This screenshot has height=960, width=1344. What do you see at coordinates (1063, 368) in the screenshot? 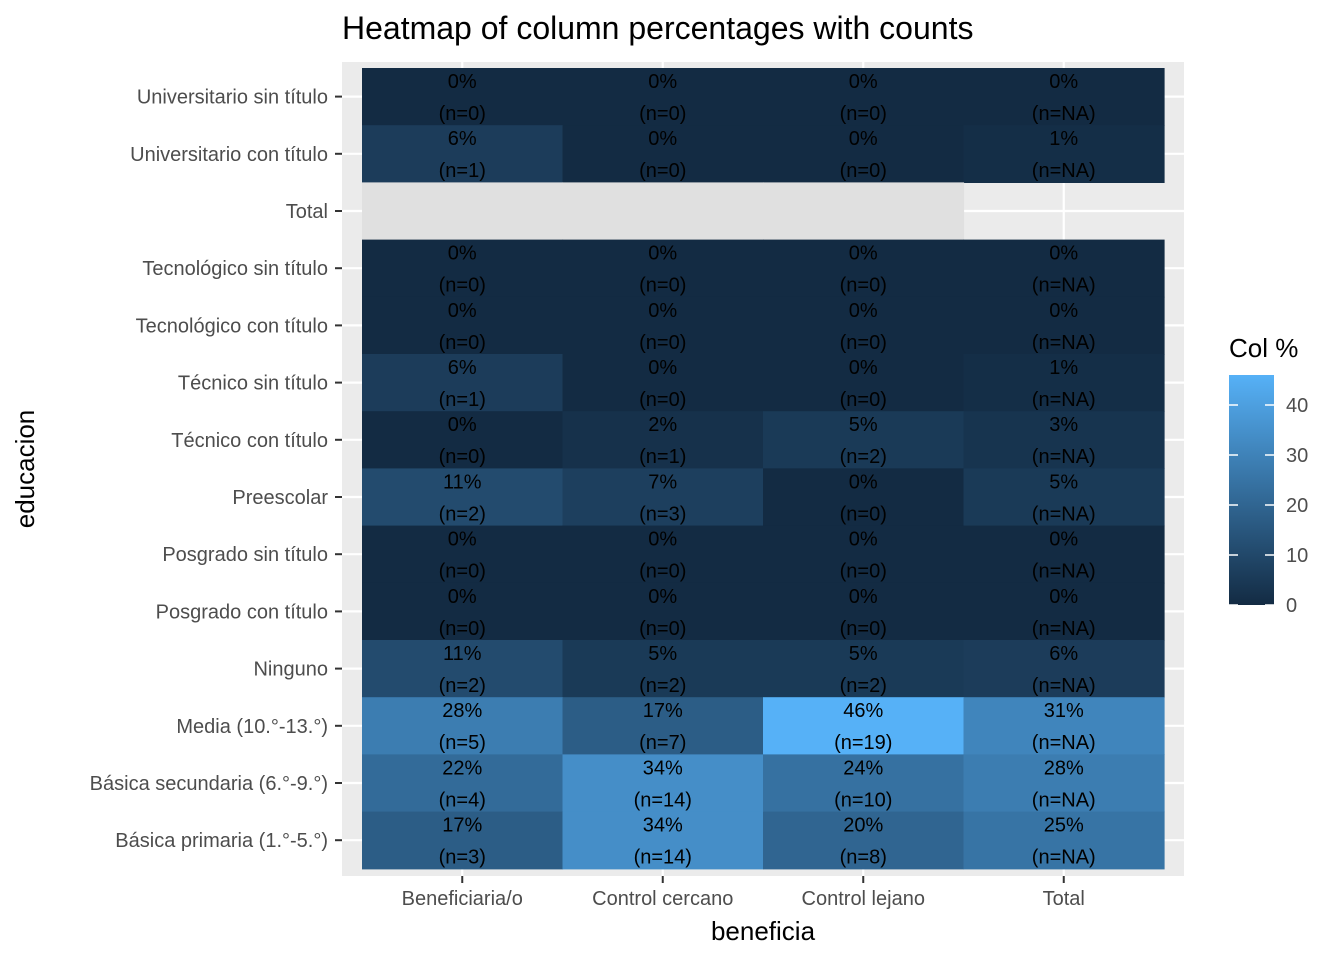
I see `cell-percent-label: 1%` at bounding box center [1063, 368].